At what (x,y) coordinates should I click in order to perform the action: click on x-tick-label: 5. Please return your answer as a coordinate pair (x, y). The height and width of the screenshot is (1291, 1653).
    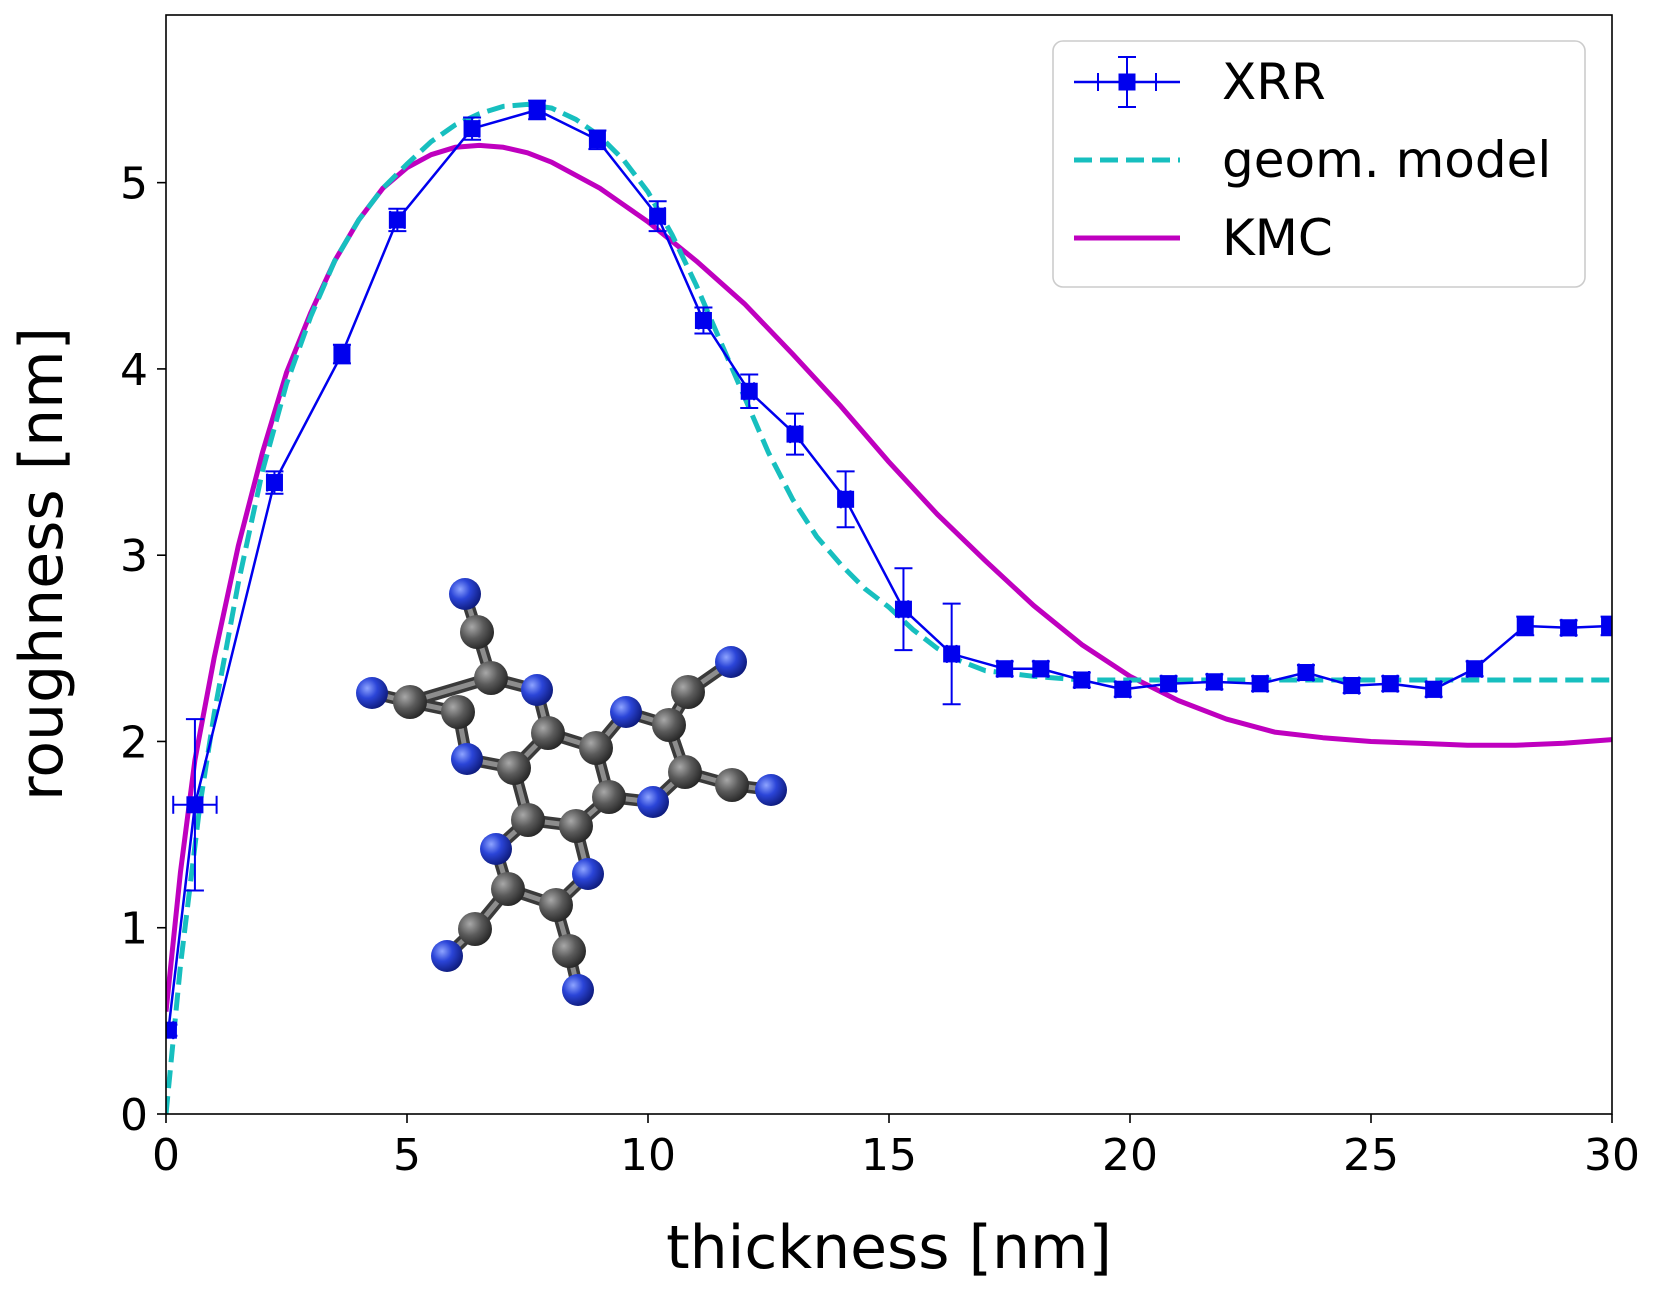
    Looking at the image, I should click on (407, 1155).